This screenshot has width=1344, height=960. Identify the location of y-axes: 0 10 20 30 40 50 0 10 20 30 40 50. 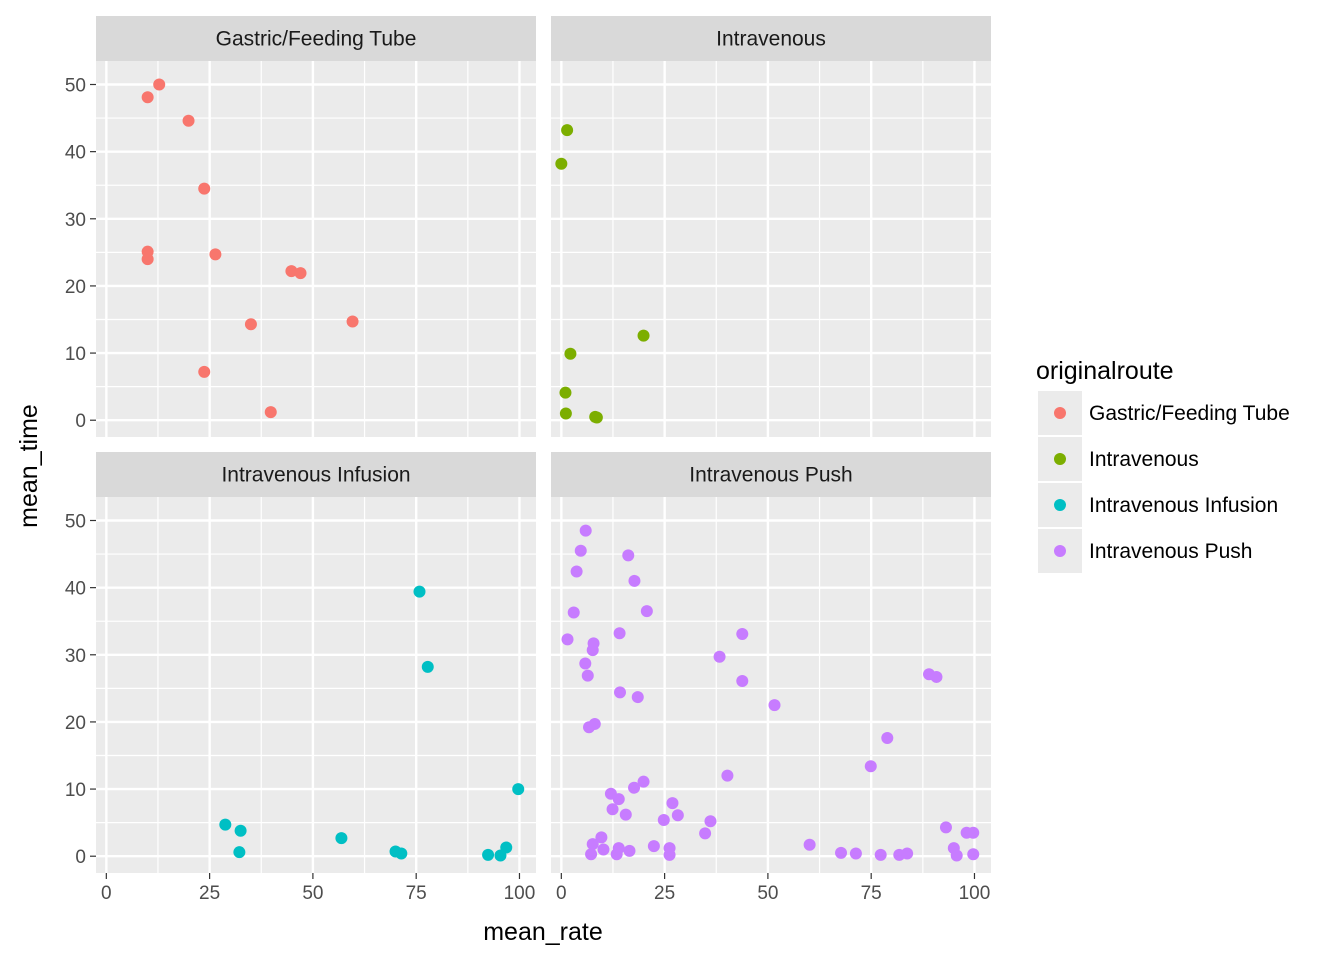
(80, 472).